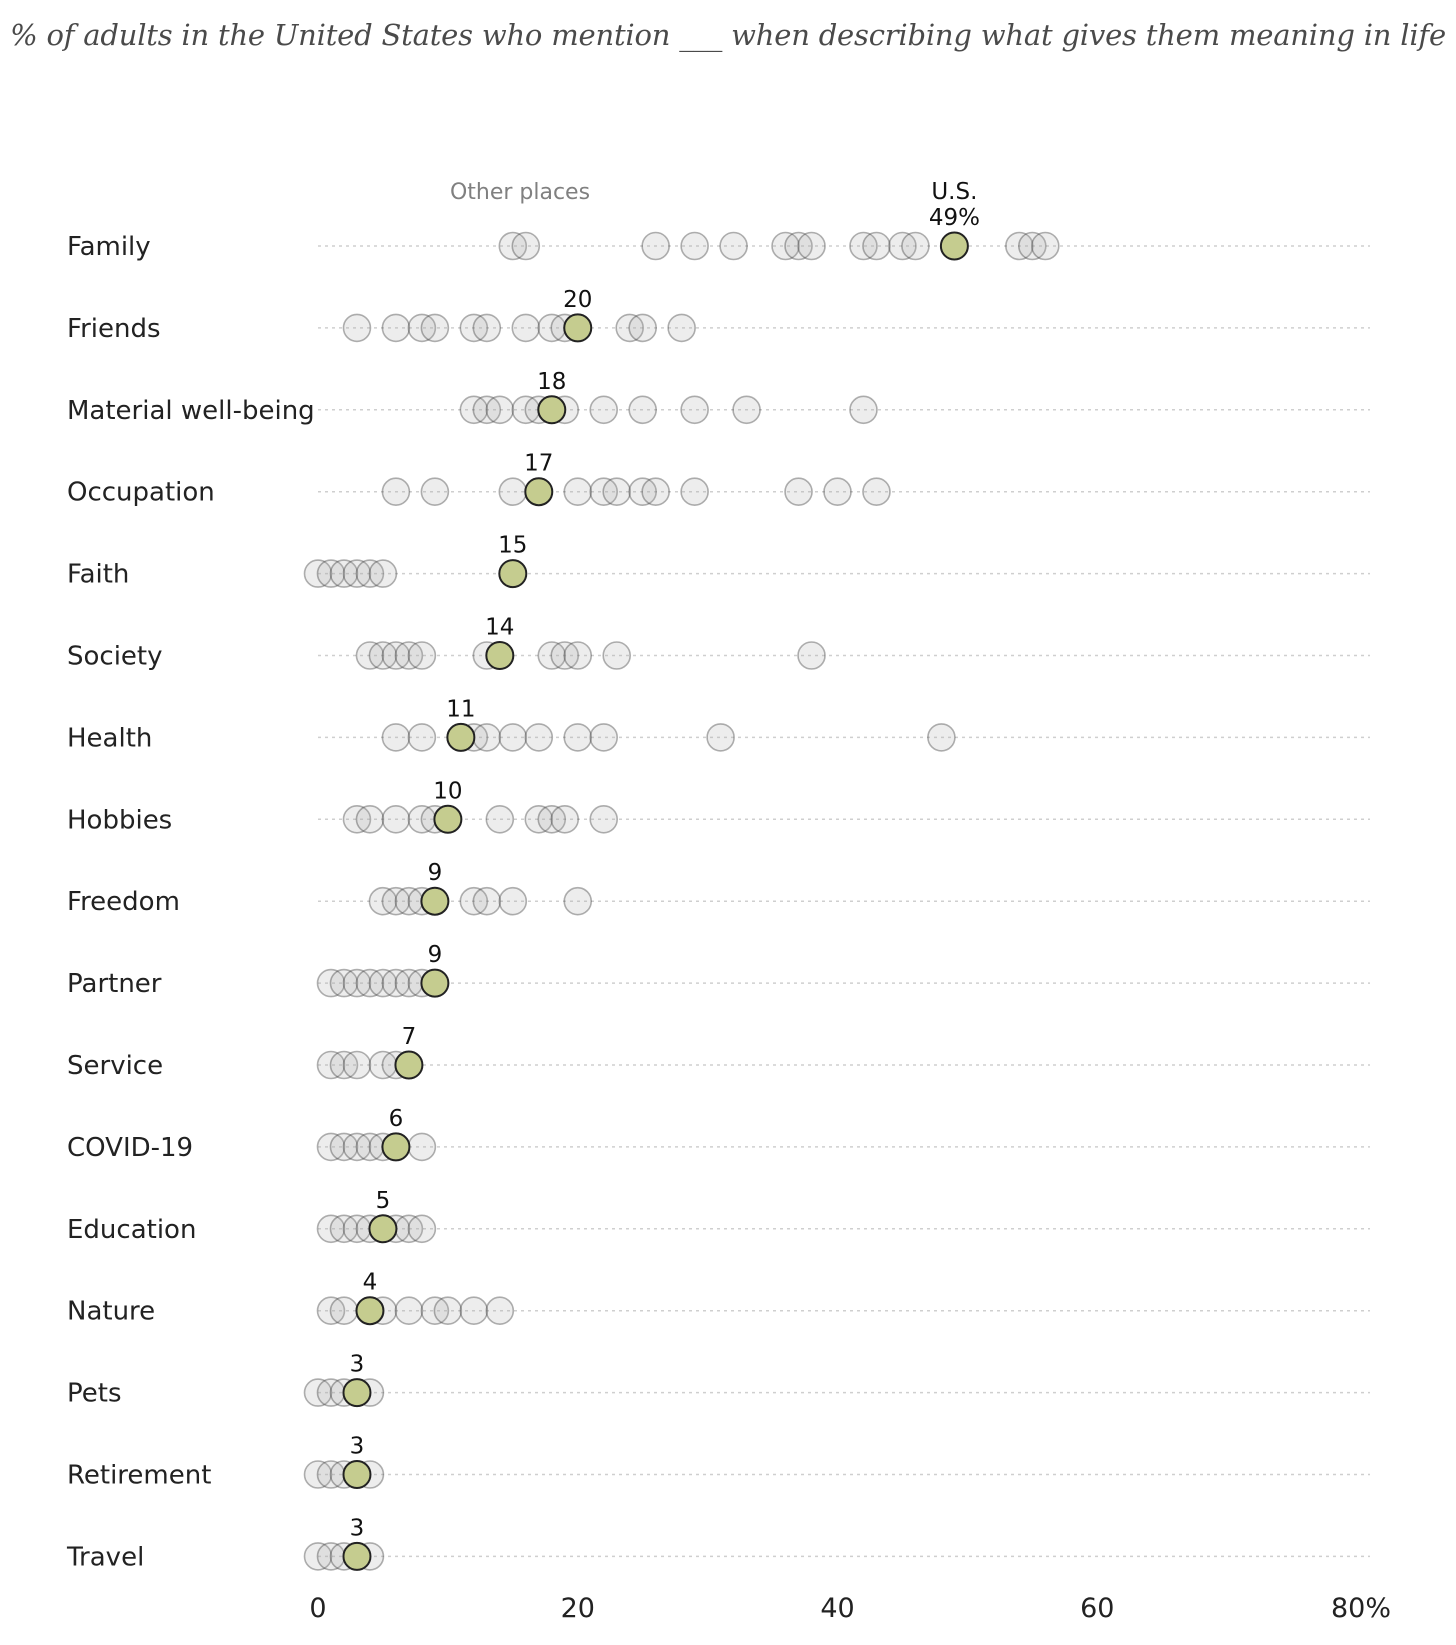 The image size is (1456, 1645). What do you see at coordinates (383, 1229) in the screenshot?
I see `us-dot-education` at bounding box center [383, 1229].